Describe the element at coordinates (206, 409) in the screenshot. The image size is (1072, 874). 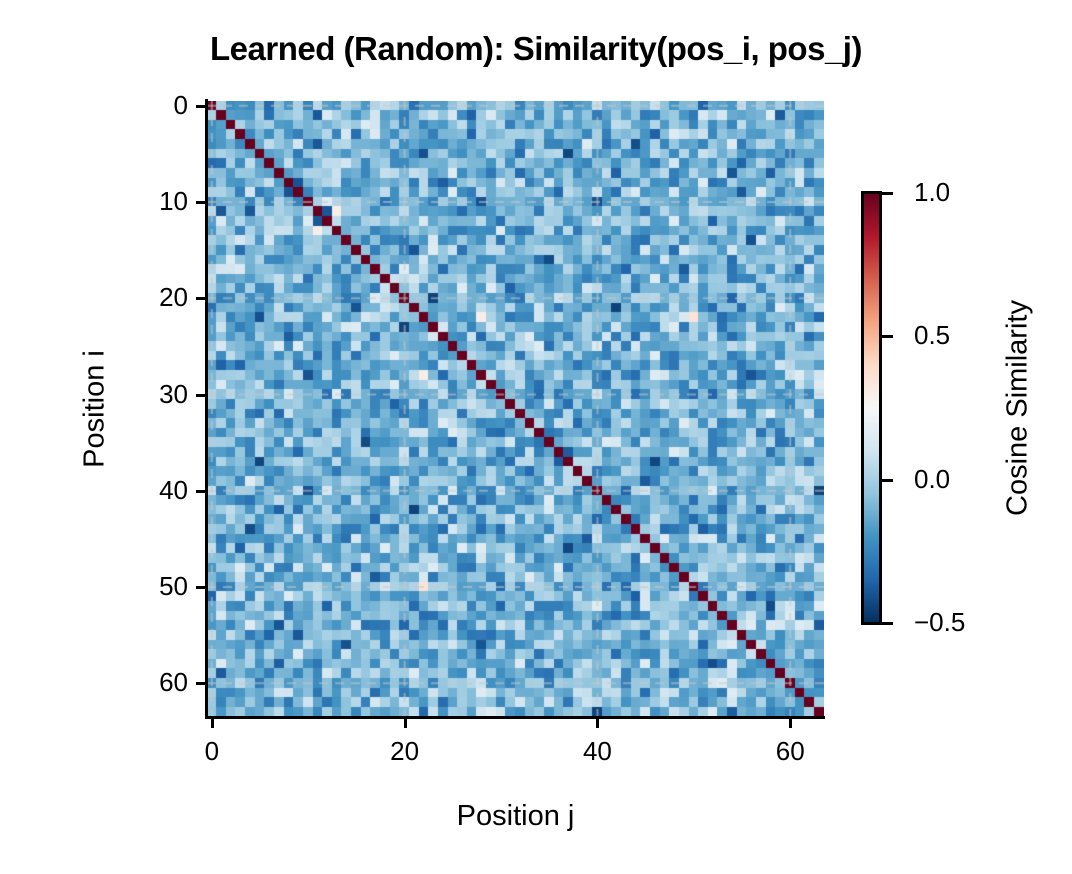
I see `y-axis-spine` at that location.